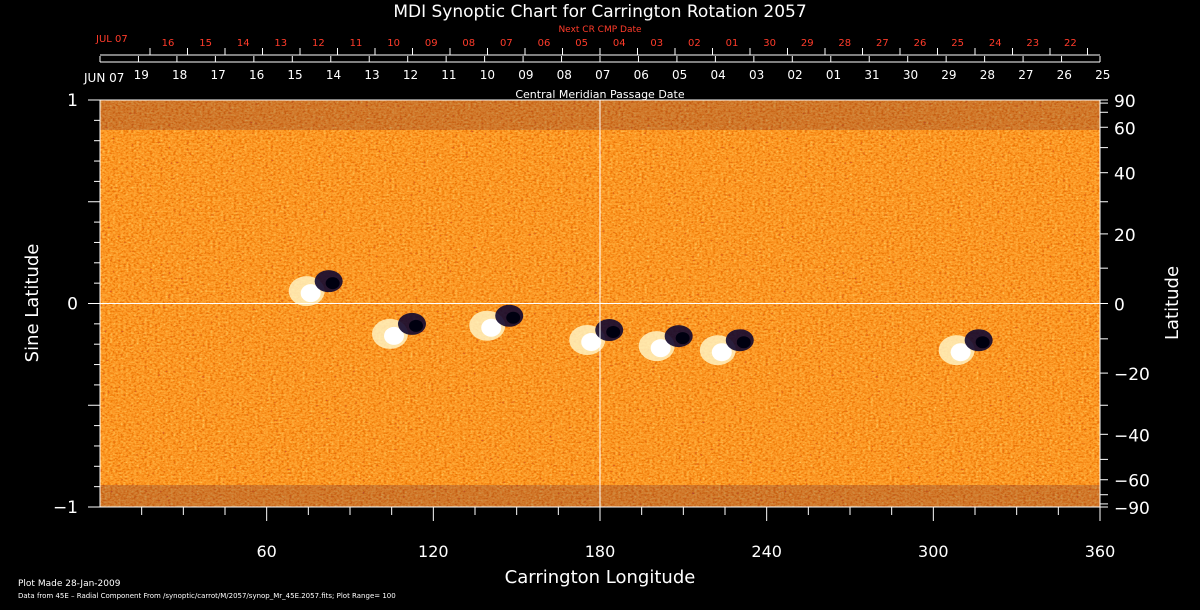 Image resolution: width=1200 pixels, height=610 pixels. I want to click on cmp-date-label: 27, so click(1025, 75).